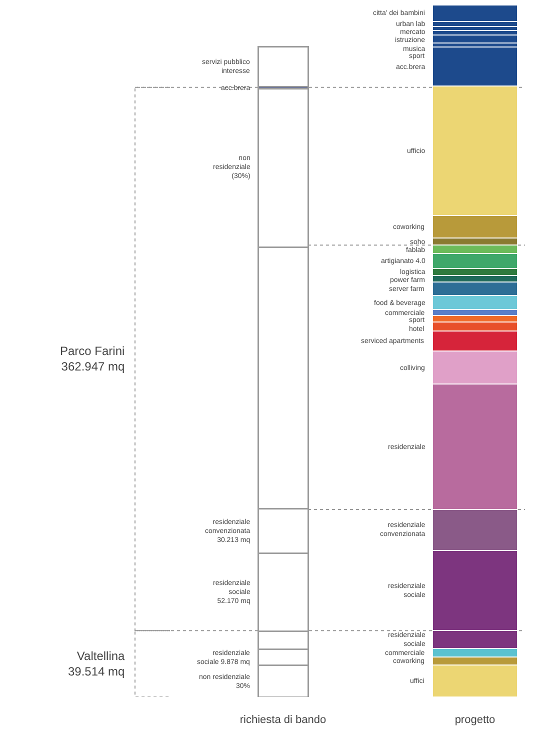 This screenshot has height=740, width=541. Describe the element at coordinates (475, 720) in the screenshot. I see `x-tick-label: progetto` at that location.